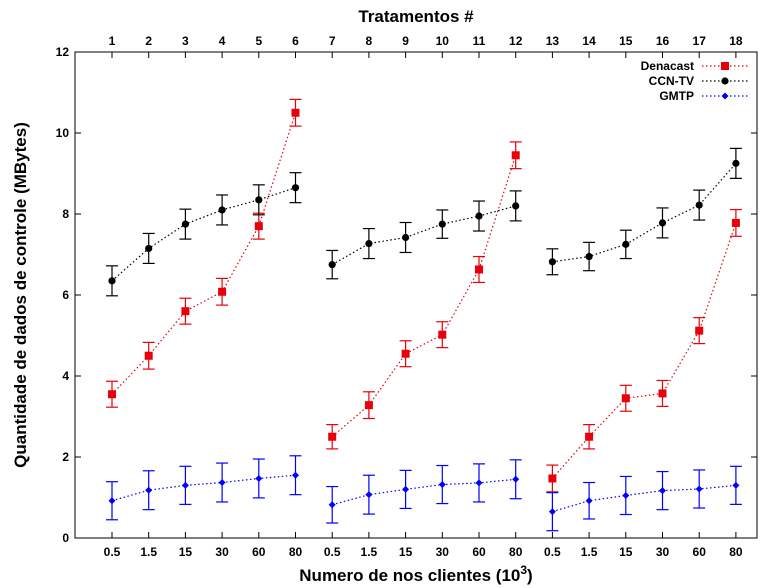 The height and width of the screenshot is (588, 771). I want to click on x-axis-label-sup: 3, so click(523, 570).